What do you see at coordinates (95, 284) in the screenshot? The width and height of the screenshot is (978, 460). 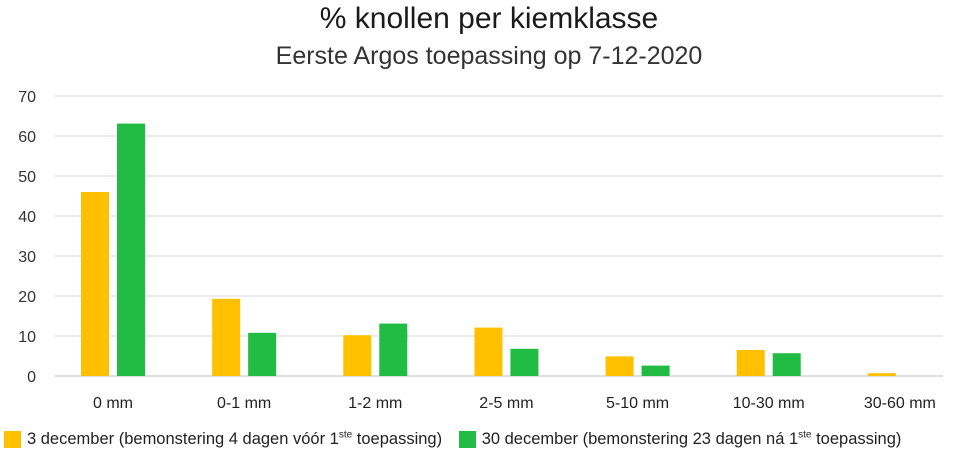 I see `bar-series-1-0-mm` at bounding box center [95, 284].